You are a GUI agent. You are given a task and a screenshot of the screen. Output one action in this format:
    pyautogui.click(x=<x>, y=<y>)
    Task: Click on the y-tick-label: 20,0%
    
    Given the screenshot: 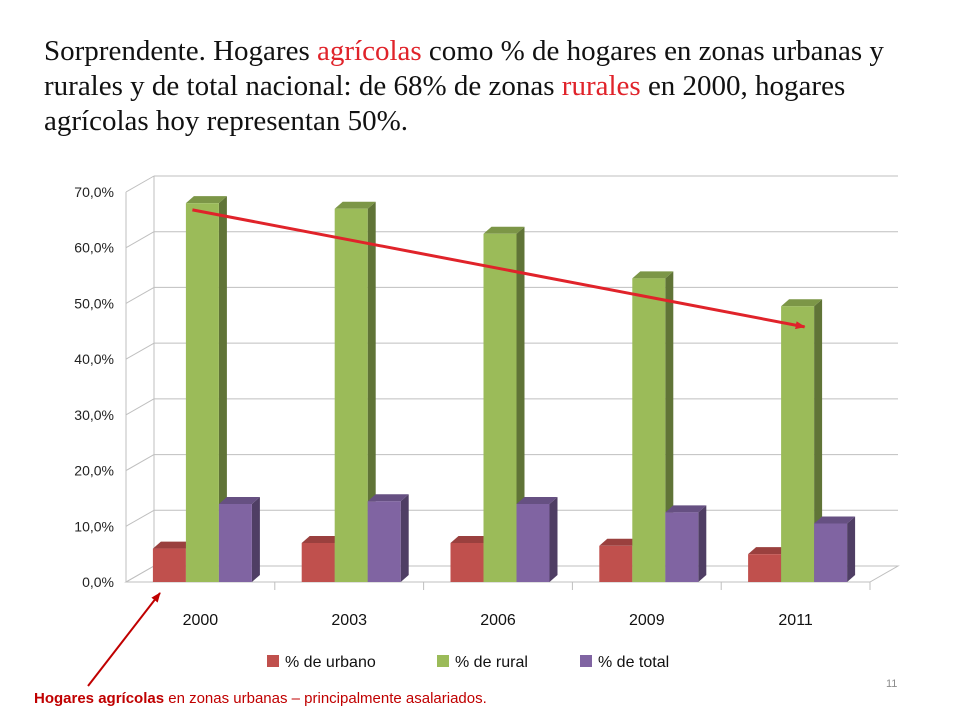 What is the action you would take?
    pyautogui.click(x=94, y=471)
    